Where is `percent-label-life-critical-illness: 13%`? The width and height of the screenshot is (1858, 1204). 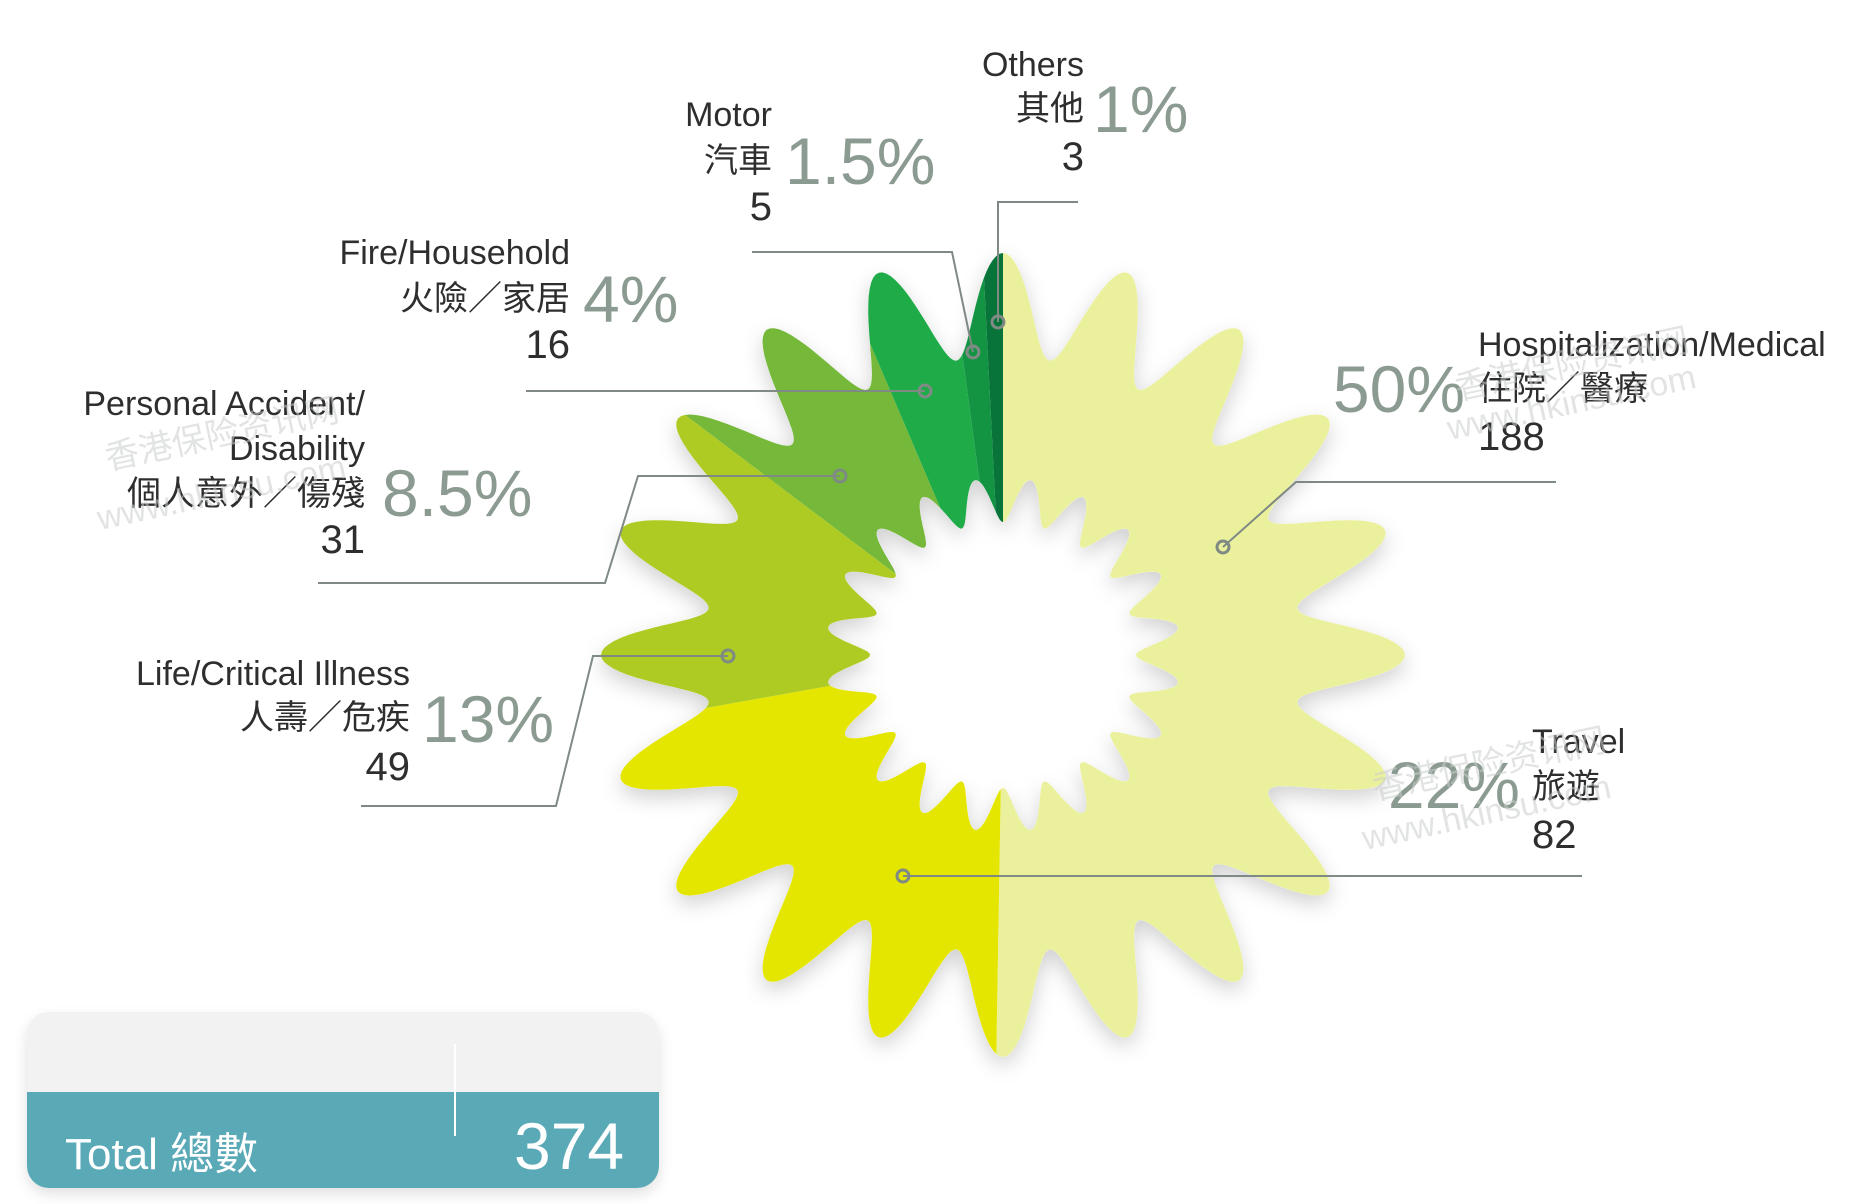
percent-label-life-critical-illness: 13% is located at coordinates (488, 719).